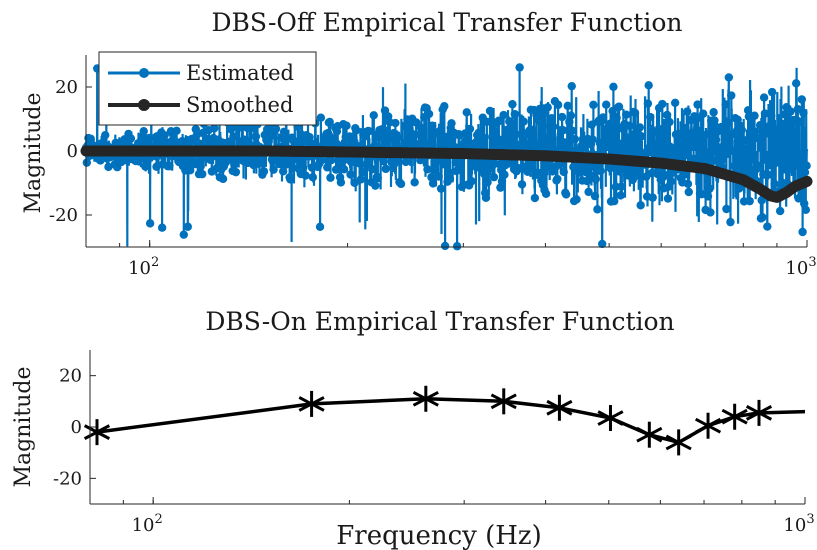 This screenshot has width=817, height=550. I want to click on dbs-on-series, so click(444, 420).